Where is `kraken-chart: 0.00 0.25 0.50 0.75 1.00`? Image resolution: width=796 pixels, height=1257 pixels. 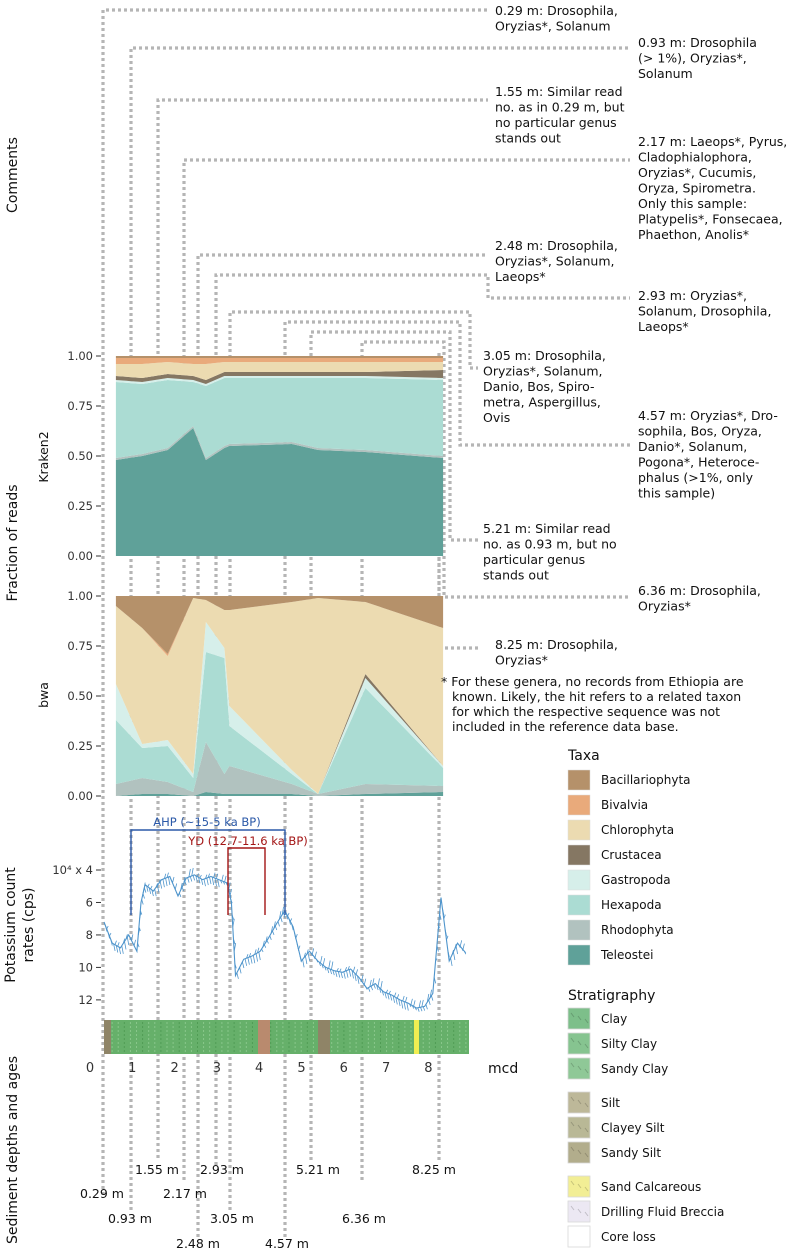 kraken-chart: 0.00 0.25 0.50 0.75 1.00 is located at coordinates (255, 456).